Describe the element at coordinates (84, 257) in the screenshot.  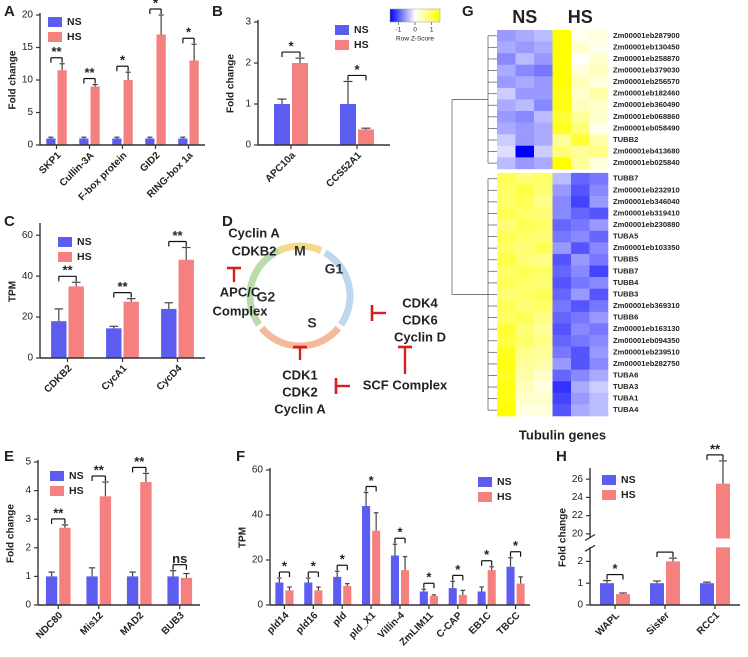
I see `legend-label: HS` at that location.